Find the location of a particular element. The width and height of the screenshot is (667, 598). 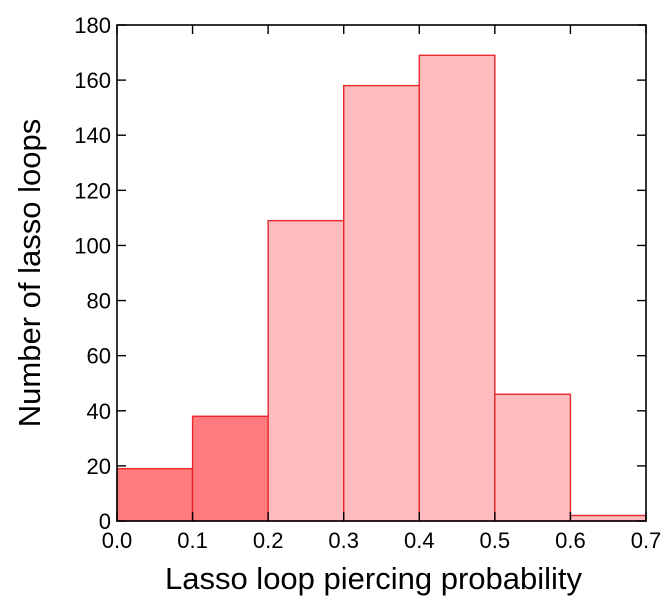

y-tick-label-3: 60 is located at coordinates (99, 356).